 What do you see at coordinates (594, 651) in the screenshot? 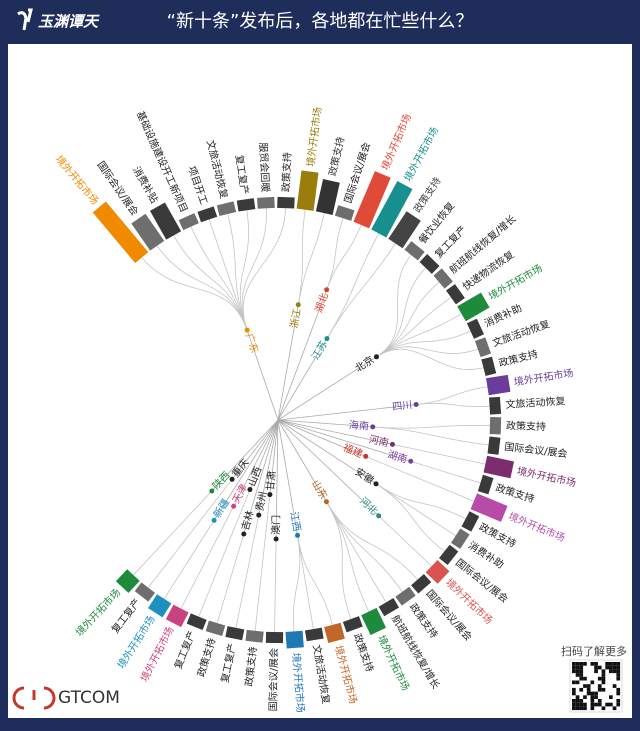
I see `qr-caption: 扫码了解更多` at bounding box center [594, 651].